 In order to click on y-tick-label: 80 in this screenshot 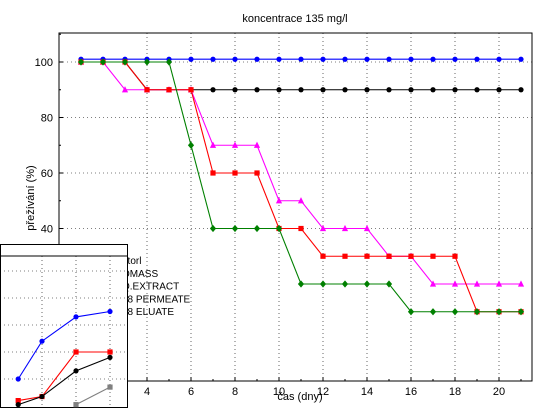, I will do `click(47, 119)`.